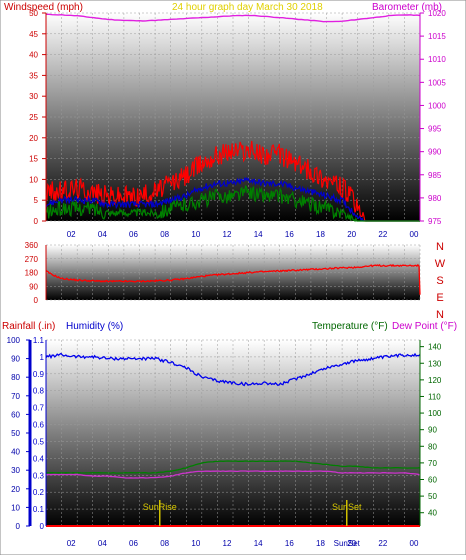  What do you see at coordinates (432, 496) in the screenshot?
I see `temperature-tick-label: 50` at bounding box center [432, 496].